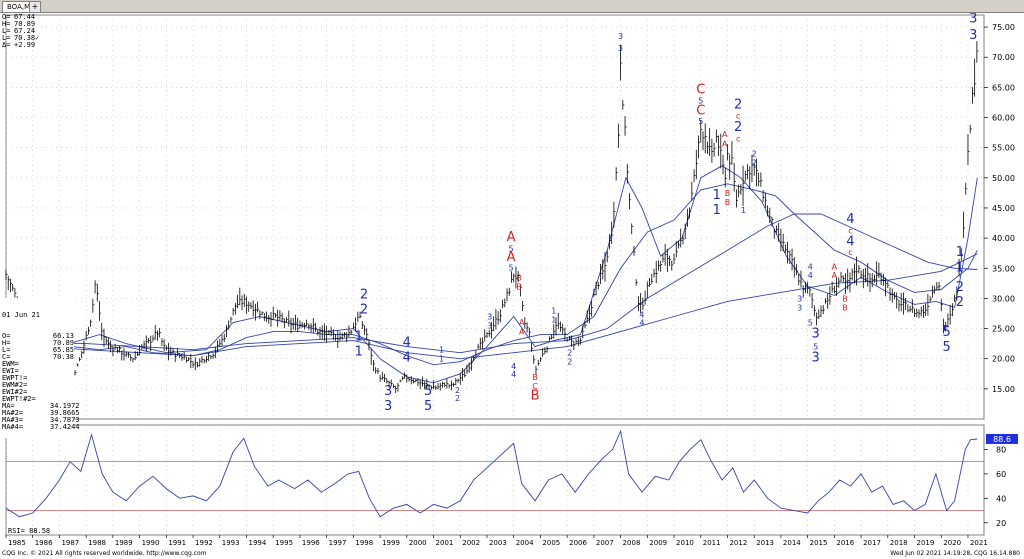 Image resolution: width=1024 pixels, height=559 pixels. What do you see at coordinates (311, 543) in the screenshot?
I see `year-tick-label: 1996` at bounding box center [311, 543].